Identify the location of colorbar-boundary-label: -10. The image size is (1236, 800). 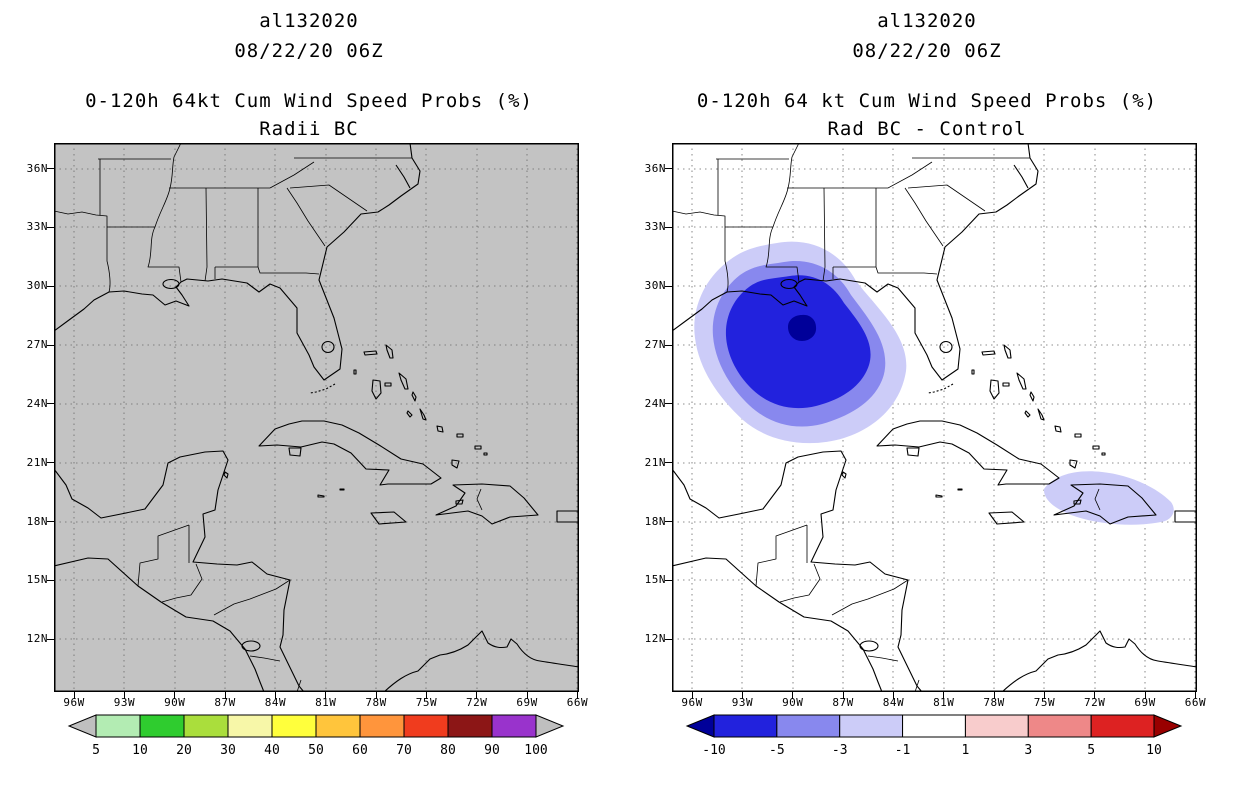
(713, 750).